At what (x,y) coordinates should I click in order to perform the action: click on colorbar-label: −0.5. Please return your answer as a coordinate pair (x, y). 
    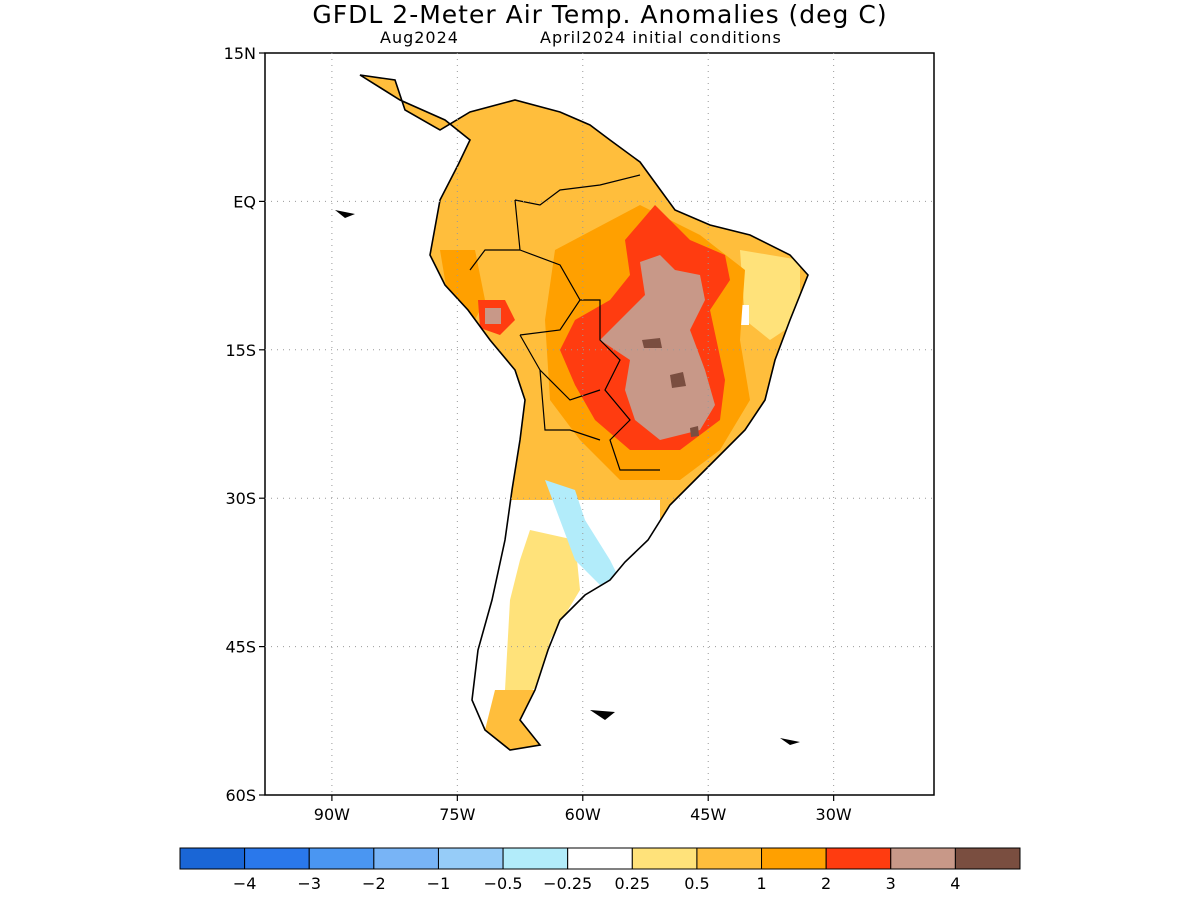
    Looking at the image, I should click on (503, 883).